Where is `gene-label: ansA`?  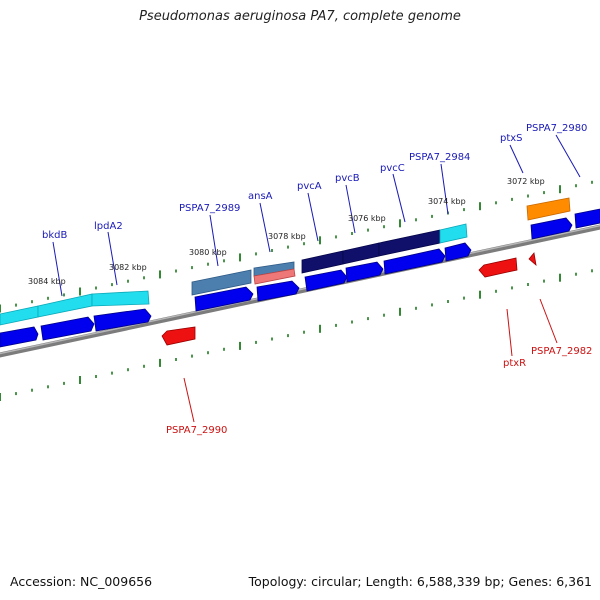 gene-label: ansA is located at coordinates (260, 196).